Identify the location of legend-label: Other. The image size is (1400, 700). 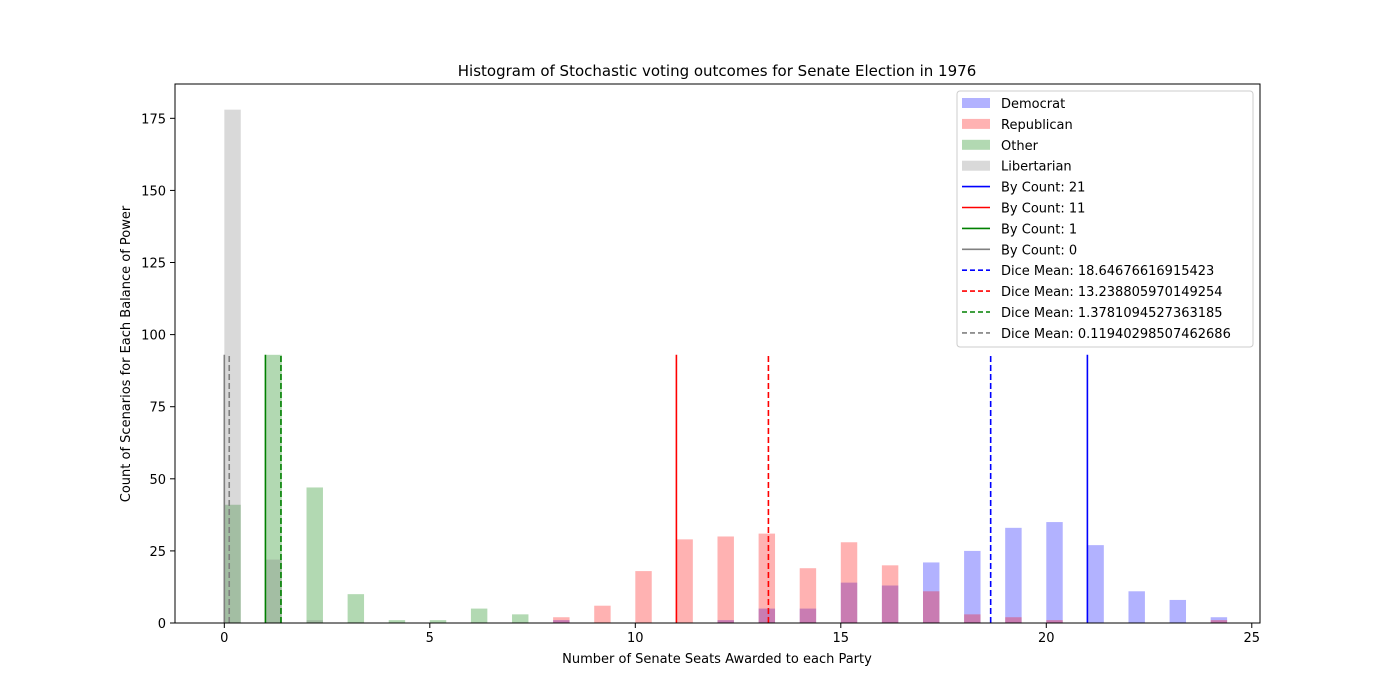
(1020, 146).